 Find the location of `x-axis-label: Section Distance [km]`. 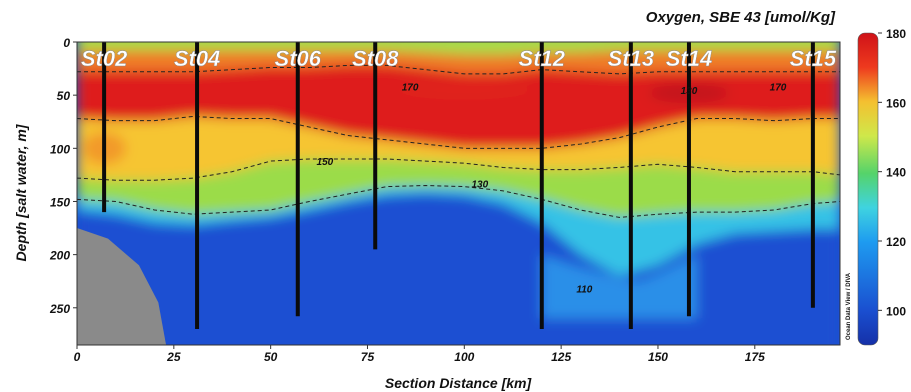

x-axis-label: Section Distance [km] is located at coordinates (459, 383).